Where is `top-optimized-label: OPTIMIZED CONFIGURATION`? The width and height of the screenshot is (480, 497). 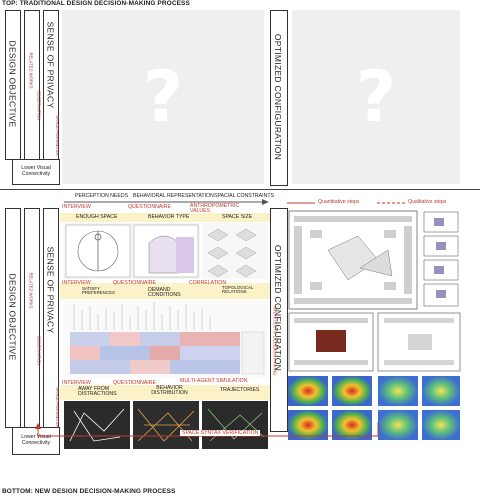
top-optimized-label: OPTIMIZED CONFIGURATION is located at coordinates (278, 97).